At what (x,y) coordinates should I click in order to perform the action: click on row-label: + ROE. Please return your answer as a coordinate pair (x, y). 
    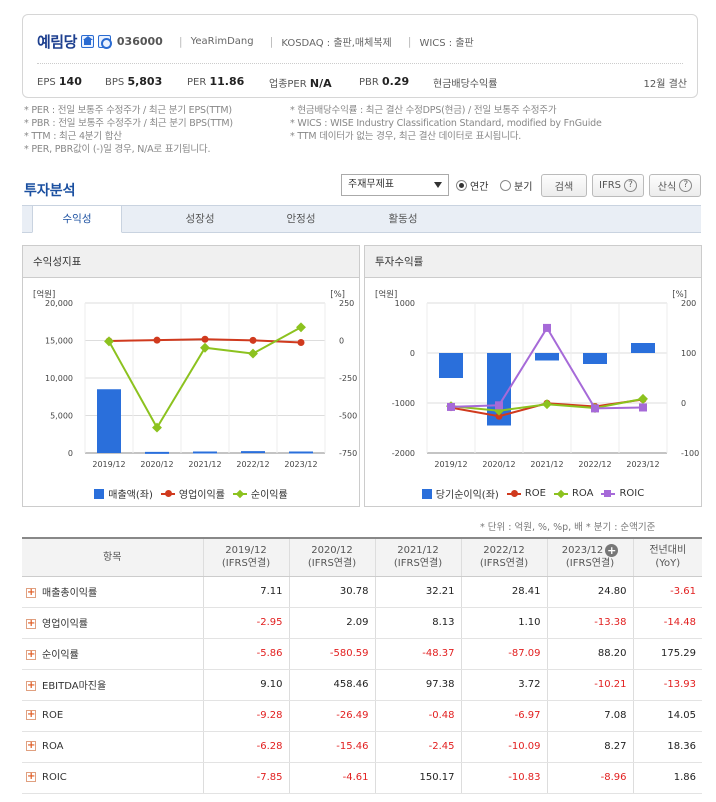
    Looking at the image, I should click on (113, 716).